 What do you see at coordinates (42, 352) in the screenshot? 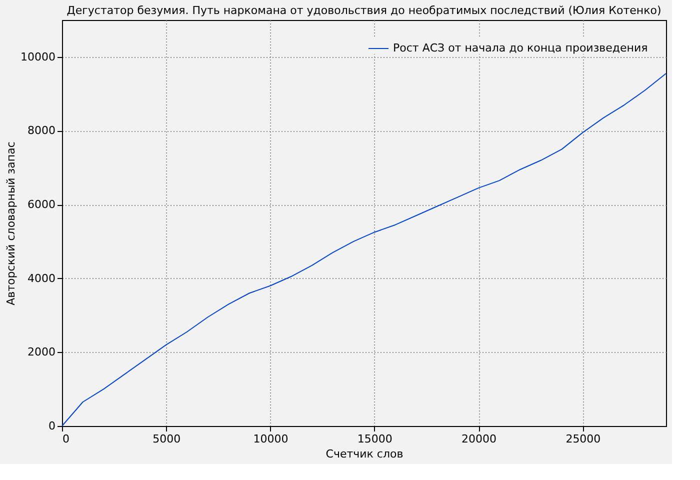
I see `y-tick-label: 2000` at bounding box center [42, 352].